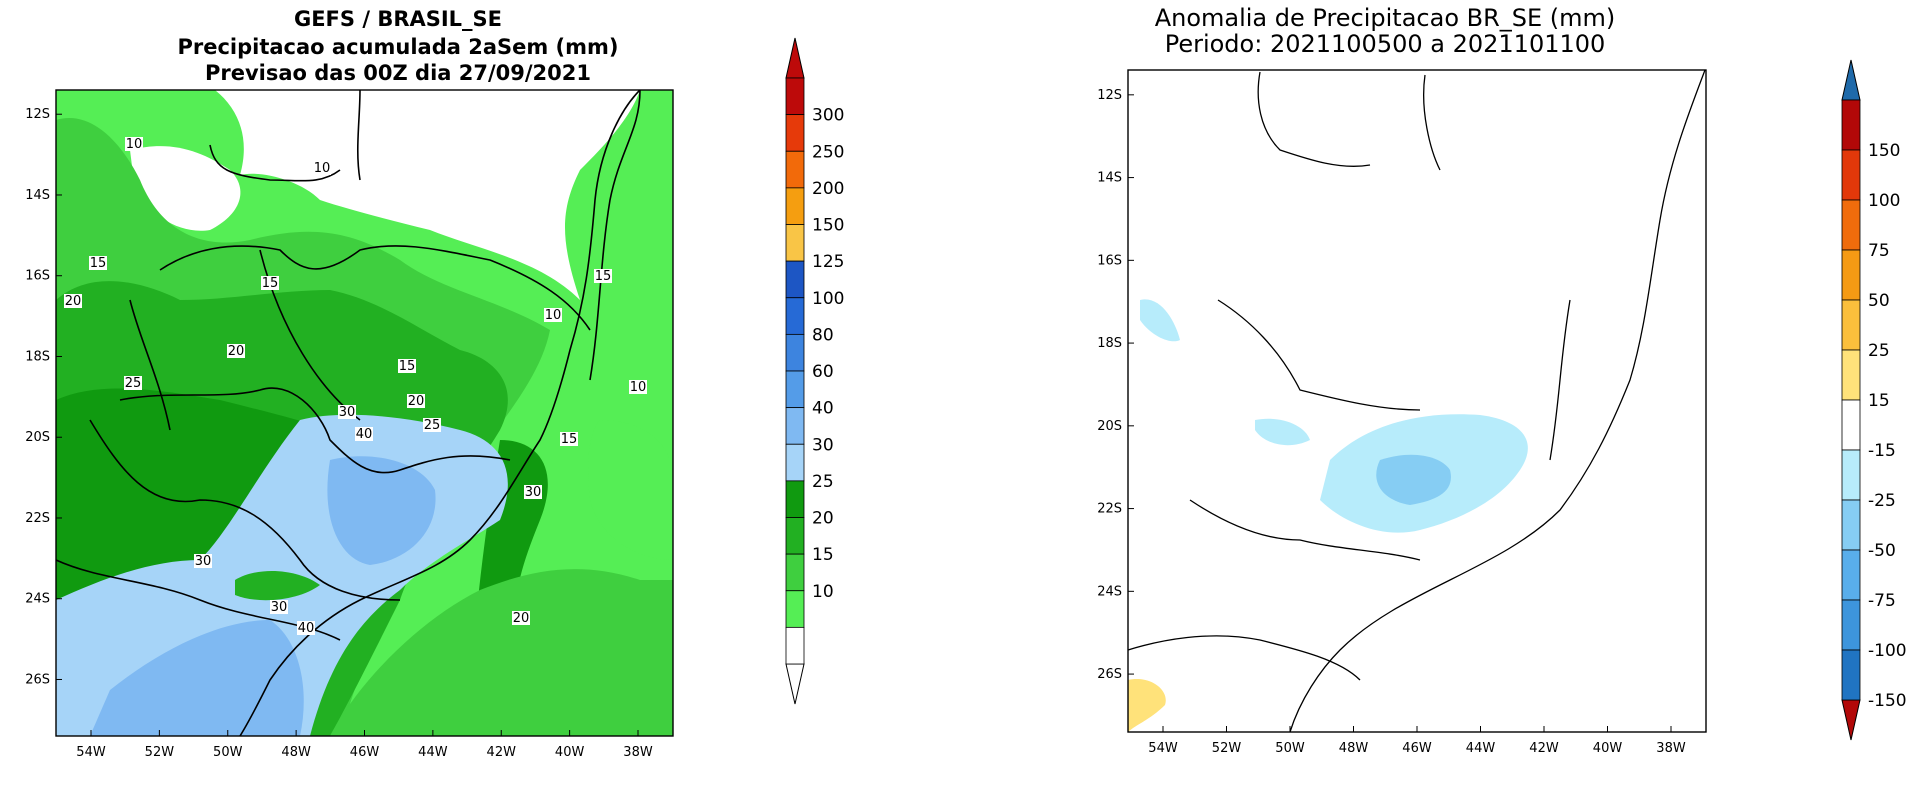 The width and height of the screenshot is (1920, 794). I want to click on right-lat-tick-label: 16S, so click(1109, 260).